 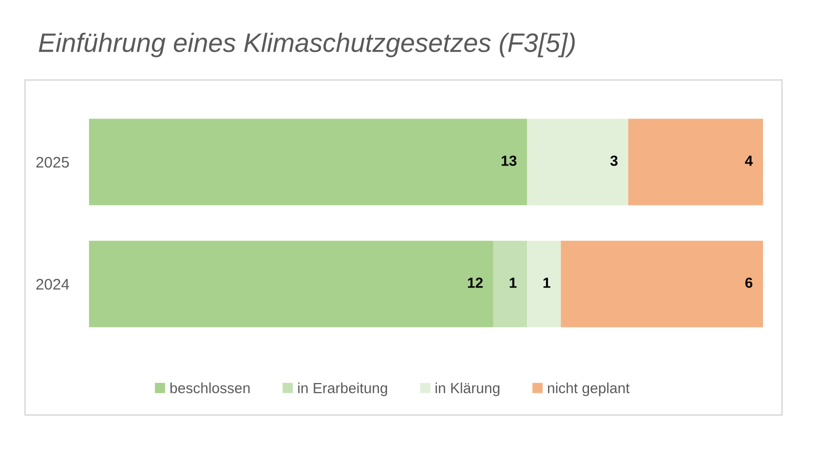 What do you see at coordinates (749, 161) in the screenshot?
I see `data-label: 4` at bounding box center [749, 161].